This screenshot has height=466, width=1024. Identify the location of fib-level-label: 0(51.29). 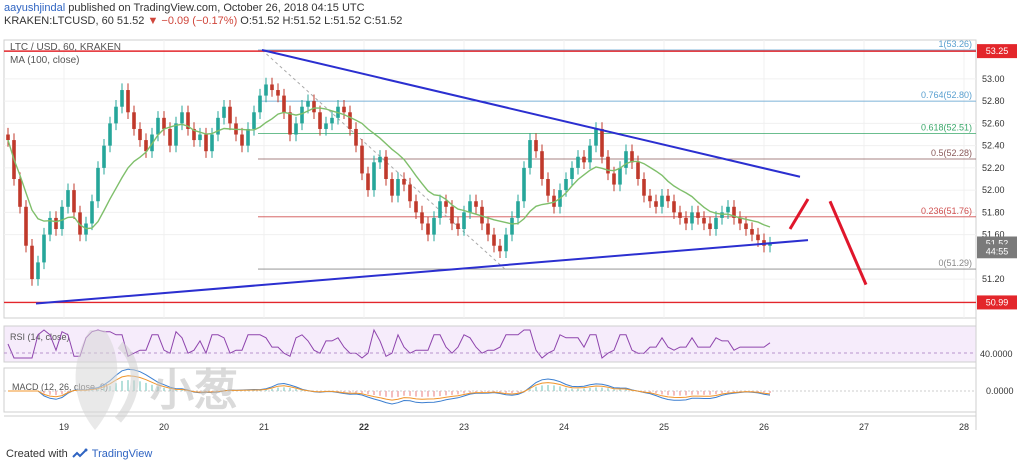
(955, 263).